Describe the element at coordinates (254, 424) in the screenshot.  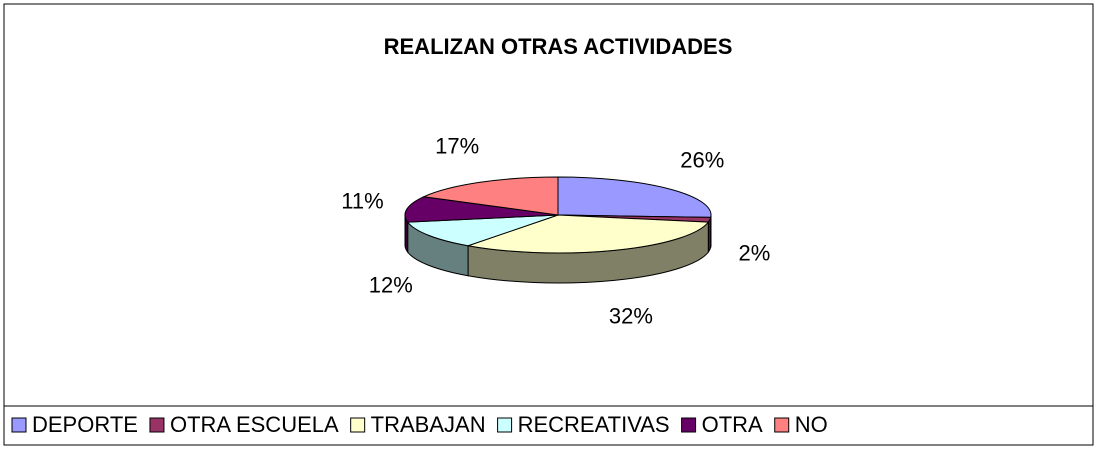
I see `legend-label: OTRA ESCUELA` at that location.